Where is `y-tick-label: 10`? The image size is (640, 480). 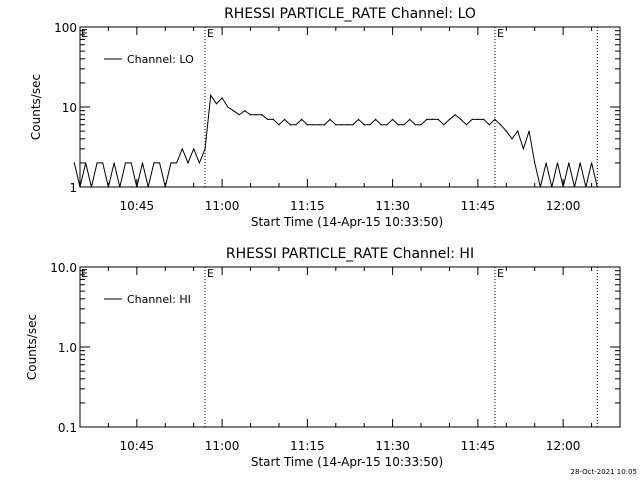
y-tick-label: 10 is located at coordinates (69, 108).